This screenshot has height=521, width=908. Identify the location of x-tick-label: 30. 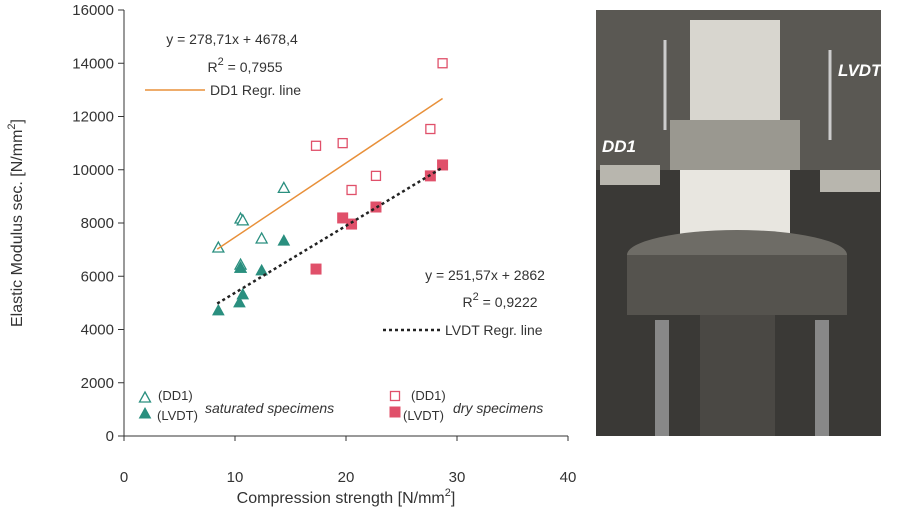
(457, 477).